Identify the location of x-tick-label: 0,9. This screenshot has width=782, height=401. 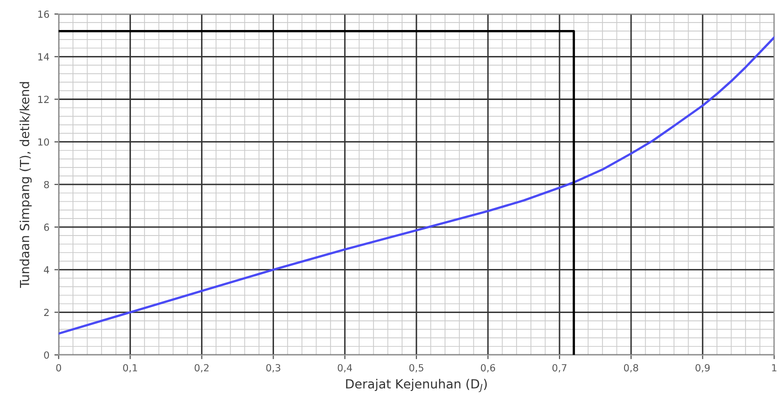
(703, 368).